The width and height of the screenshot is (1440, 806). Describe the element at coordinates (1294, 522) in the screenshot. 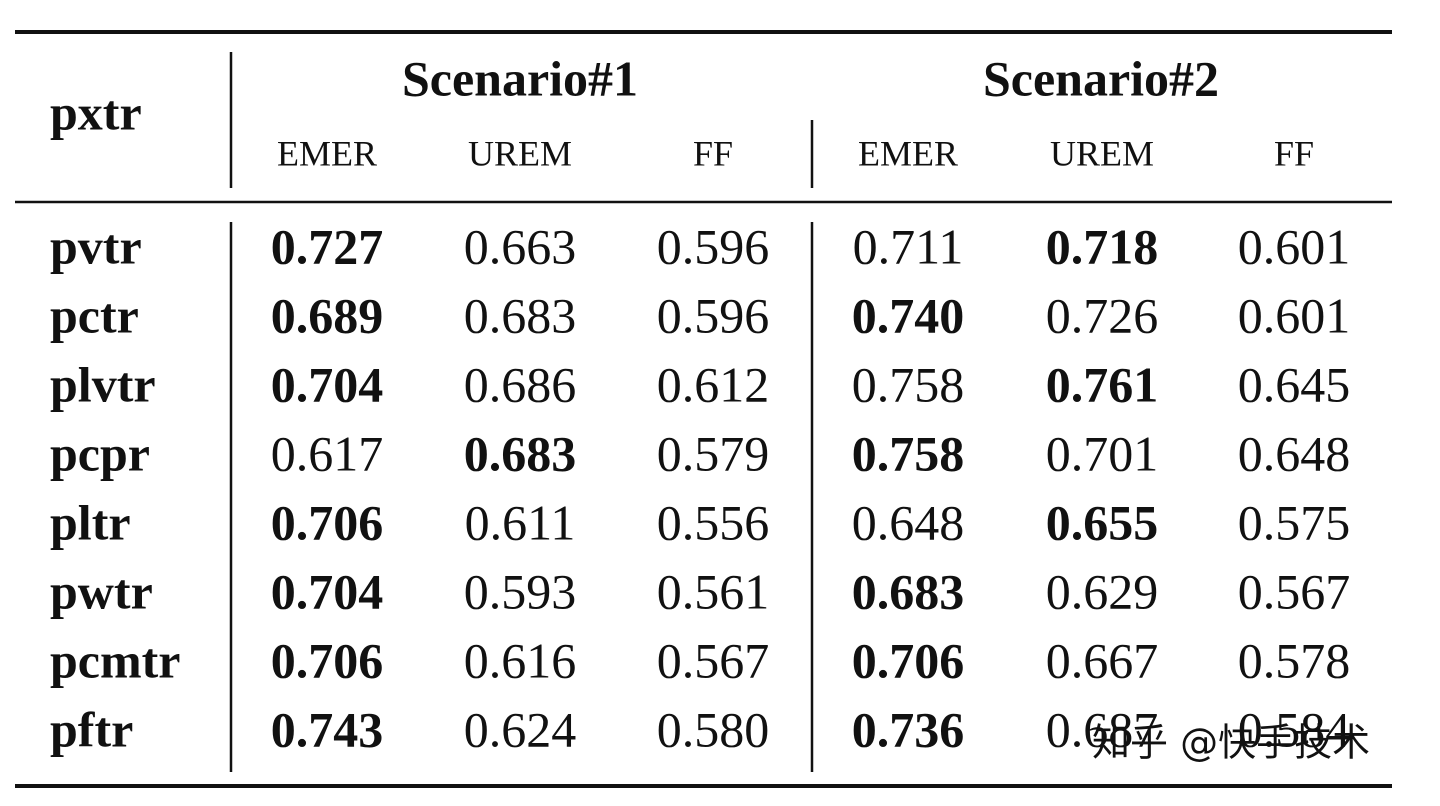

I see `cell: 0.575` at that location.